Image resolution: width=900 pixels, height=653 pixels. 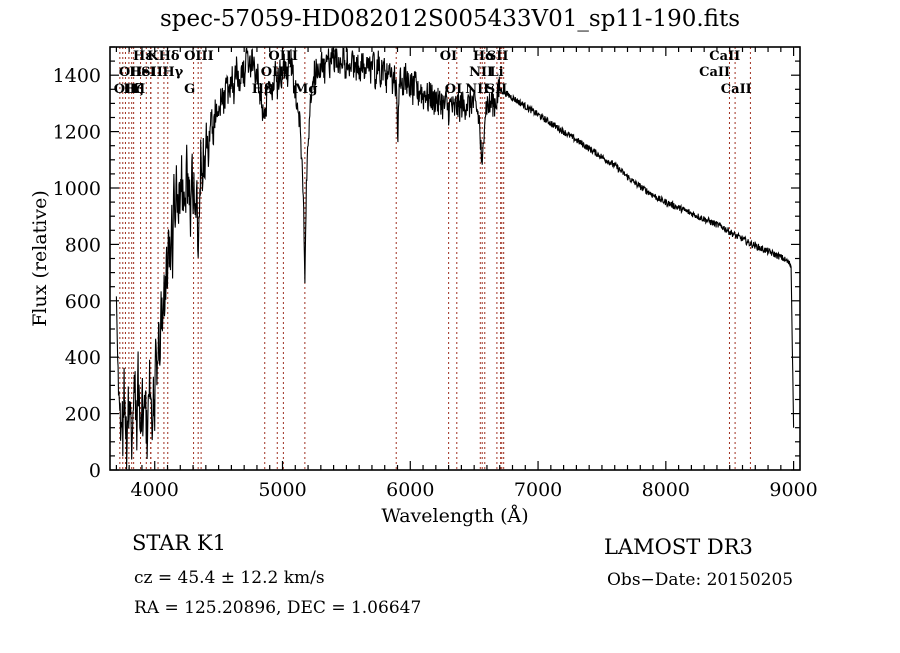 What do you see at coordinates (139, 89) in the screenshot?
I see `spectral-line-label: H` at bounding box center [139, 89].